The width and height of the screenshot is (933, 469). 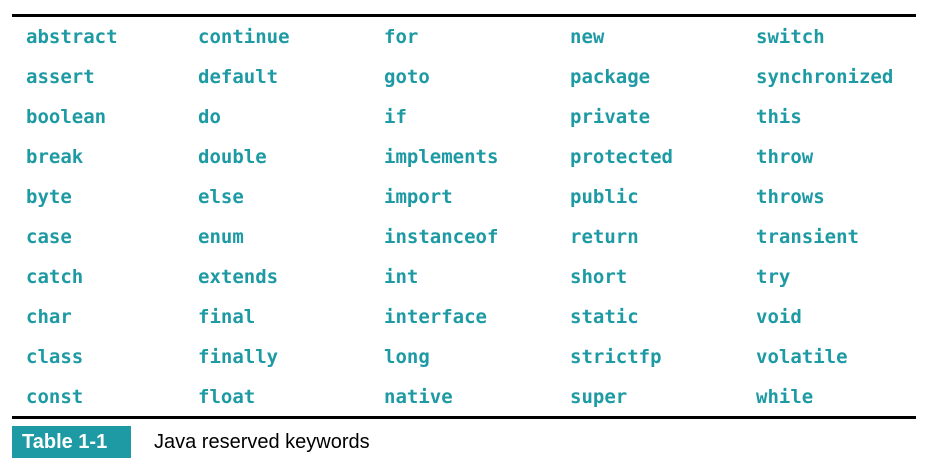 I want to click on table-cell: finally, so click(x=238, y=357).